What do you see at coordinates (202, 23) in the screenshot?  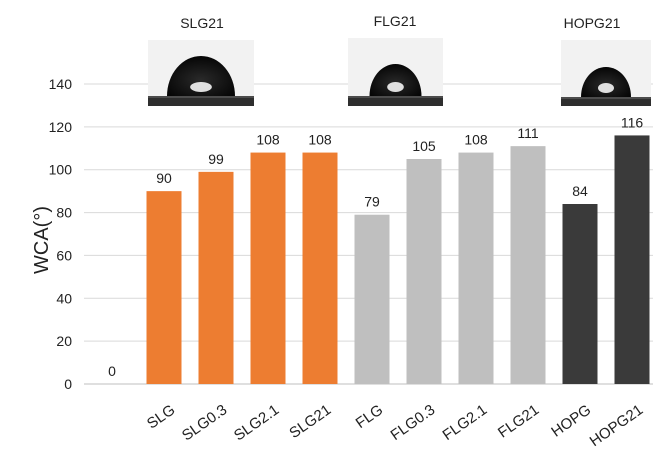 I see `inset-label: SLG21` at bounding box center [202, 23].